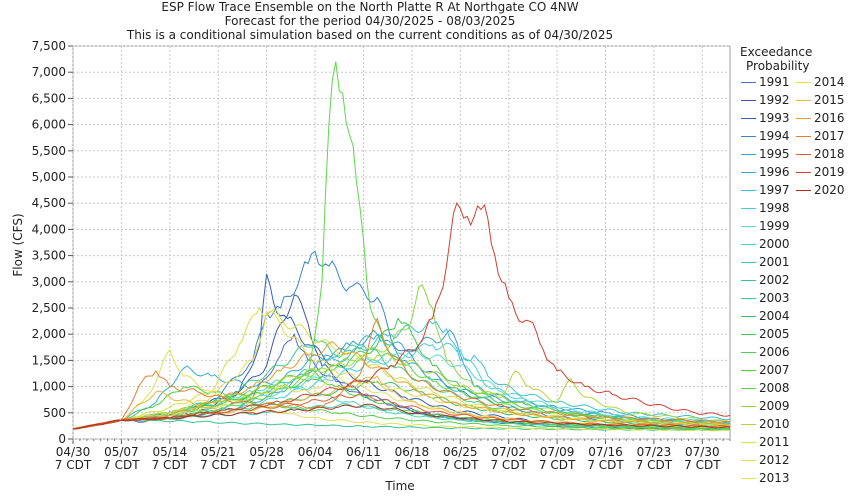  I want to click on legend-label: 2008, so click(774, 388).